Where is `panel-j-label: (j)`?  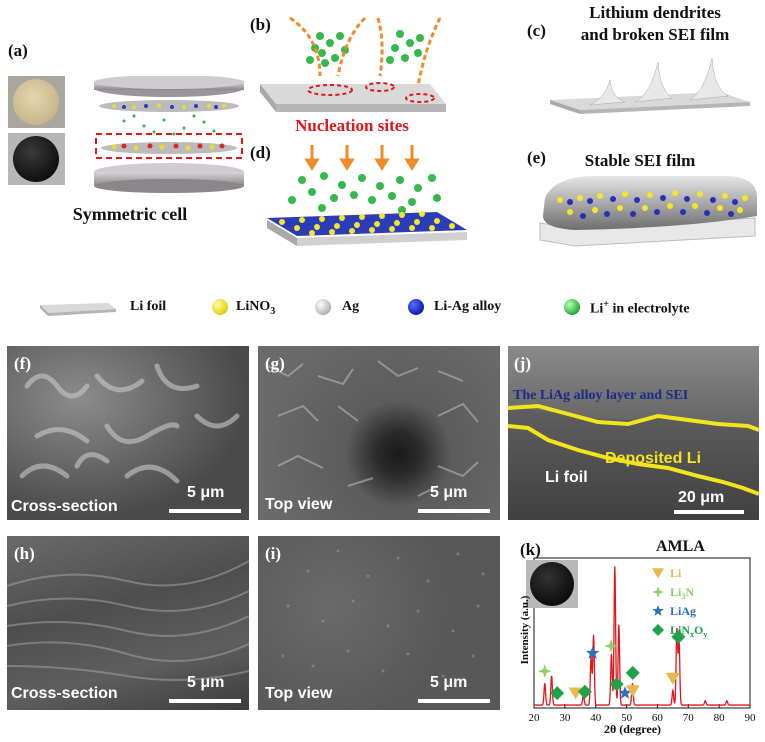
panel-j-label: (j) is located at coordinates (522, 363).